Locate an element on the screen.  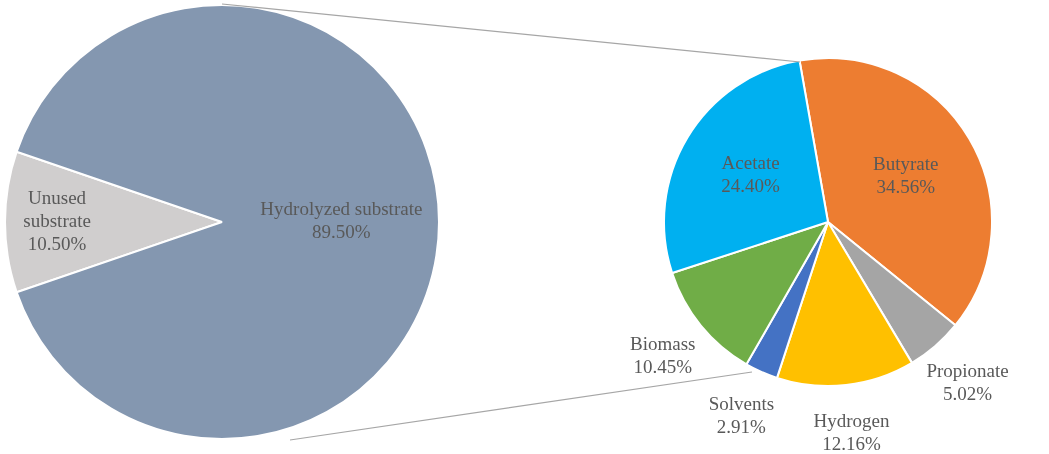
data-label: 89.50% is located at coordinates (341, 232).